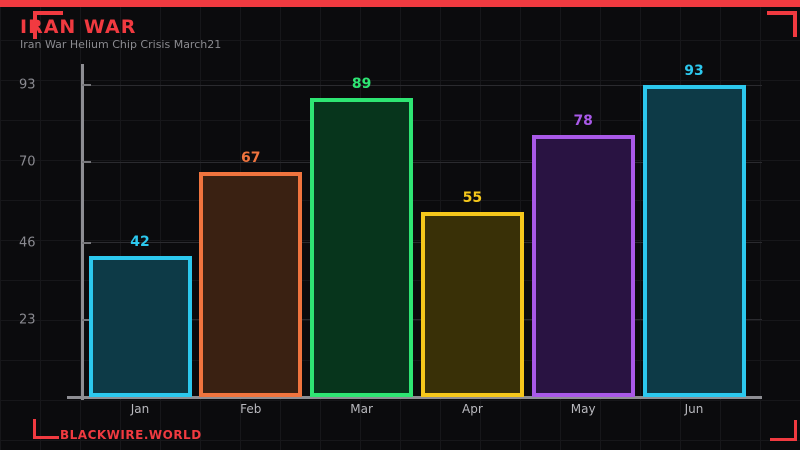  I want to click on x-tick-label: May, so click(583, 409).